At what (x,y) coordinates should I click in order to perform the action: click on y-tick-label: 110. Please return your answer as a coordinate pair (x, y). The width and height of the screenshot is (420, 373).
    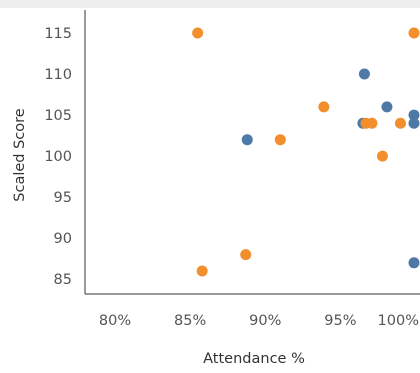
    Looking at the image, I should click on (58, 75).